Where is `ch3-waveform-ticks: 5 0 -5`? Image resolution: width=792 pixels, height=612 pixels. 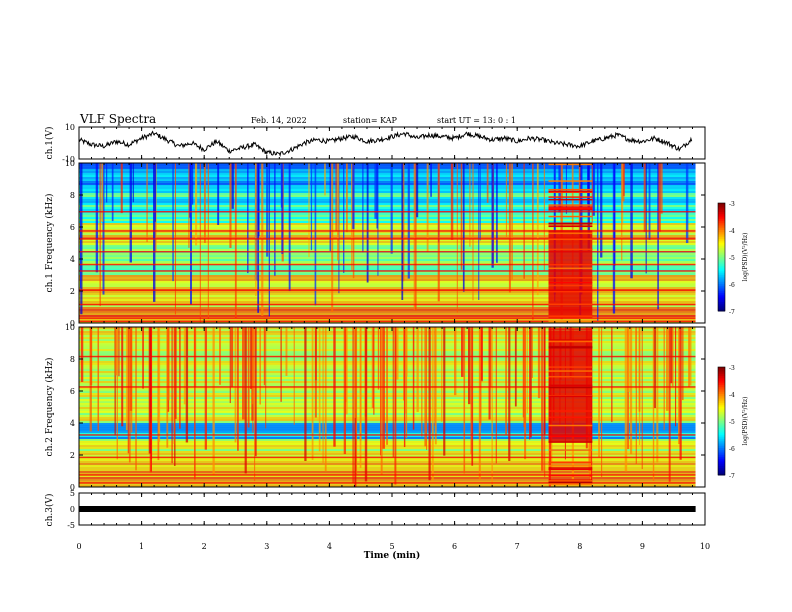
ch3-waveform-ticks: 5 0 -5 is located at coordinates (75, 509).